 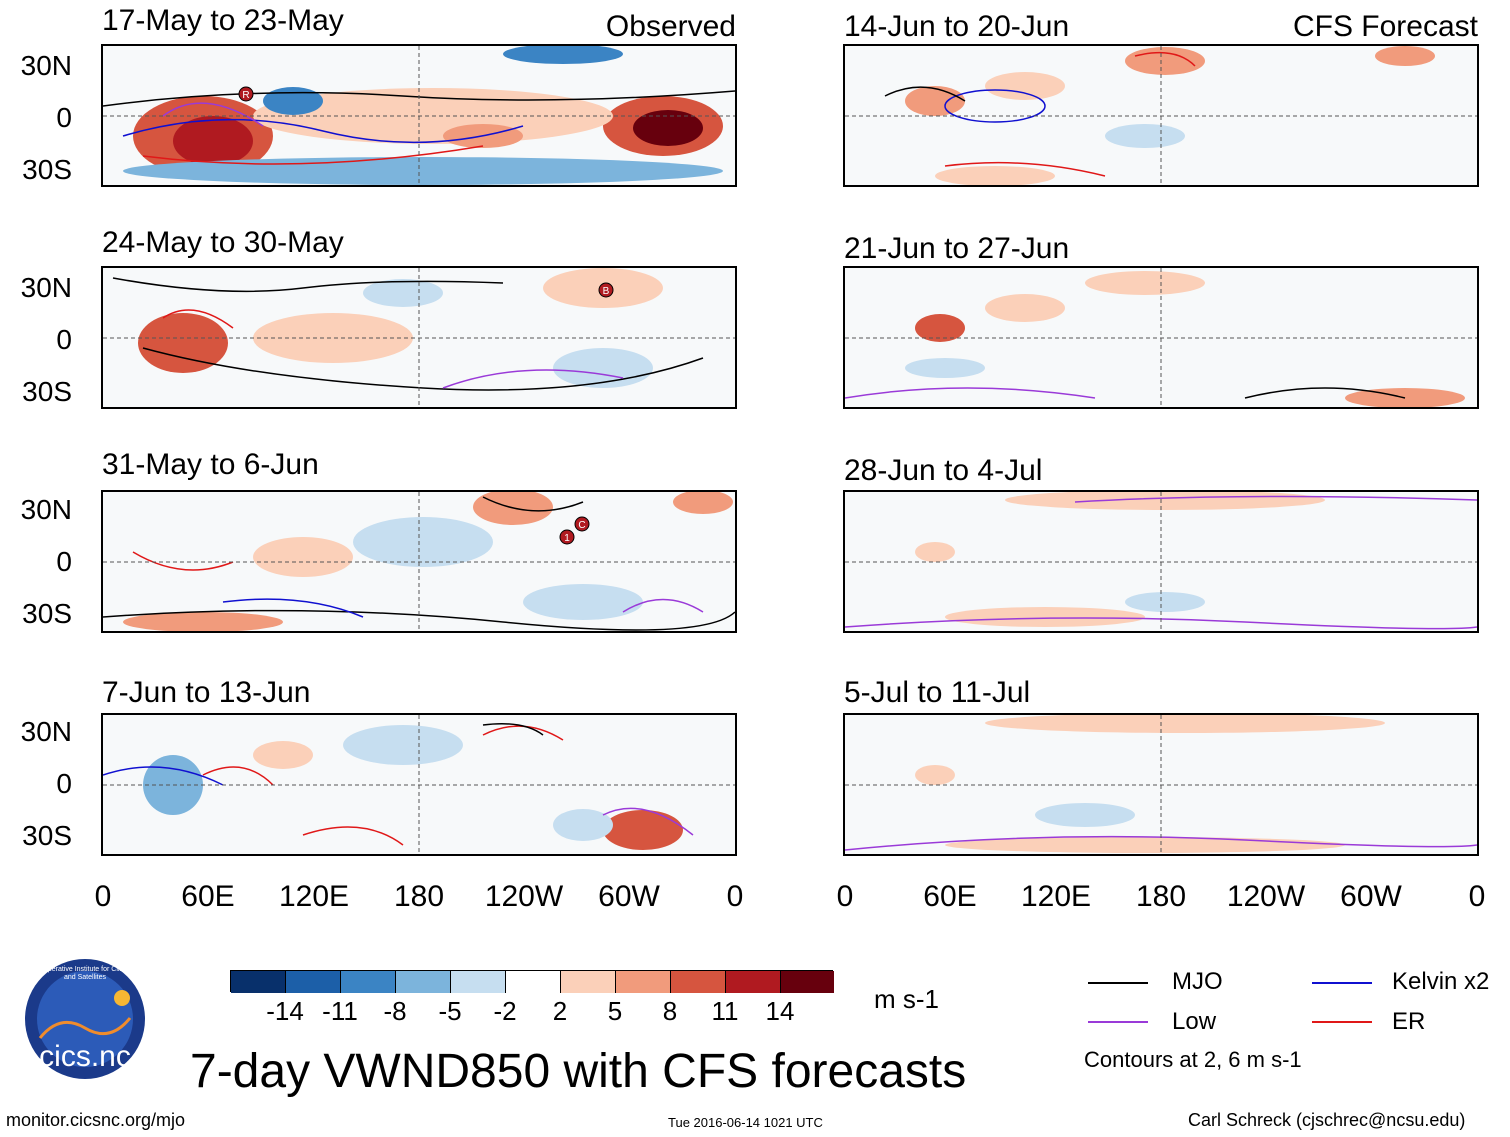 What do you see at coordinates (1342, 1022) in the screenshot?
I see `legend-line-er` at bounding box center [1342, 1022].